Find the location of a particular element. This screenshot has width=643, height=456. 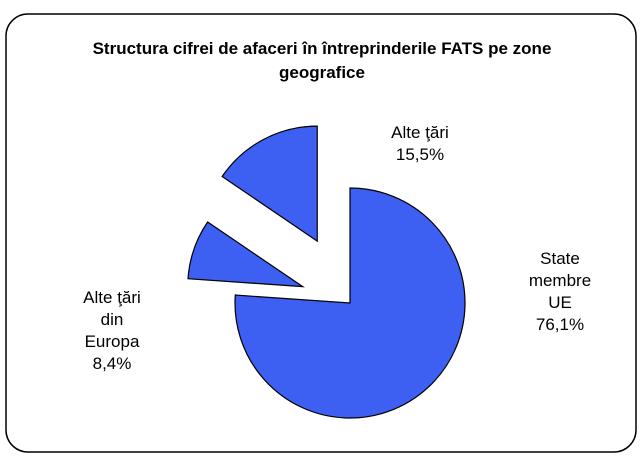

slice-label: Alte ţări 15,5% is located at coordinates (420, 144).